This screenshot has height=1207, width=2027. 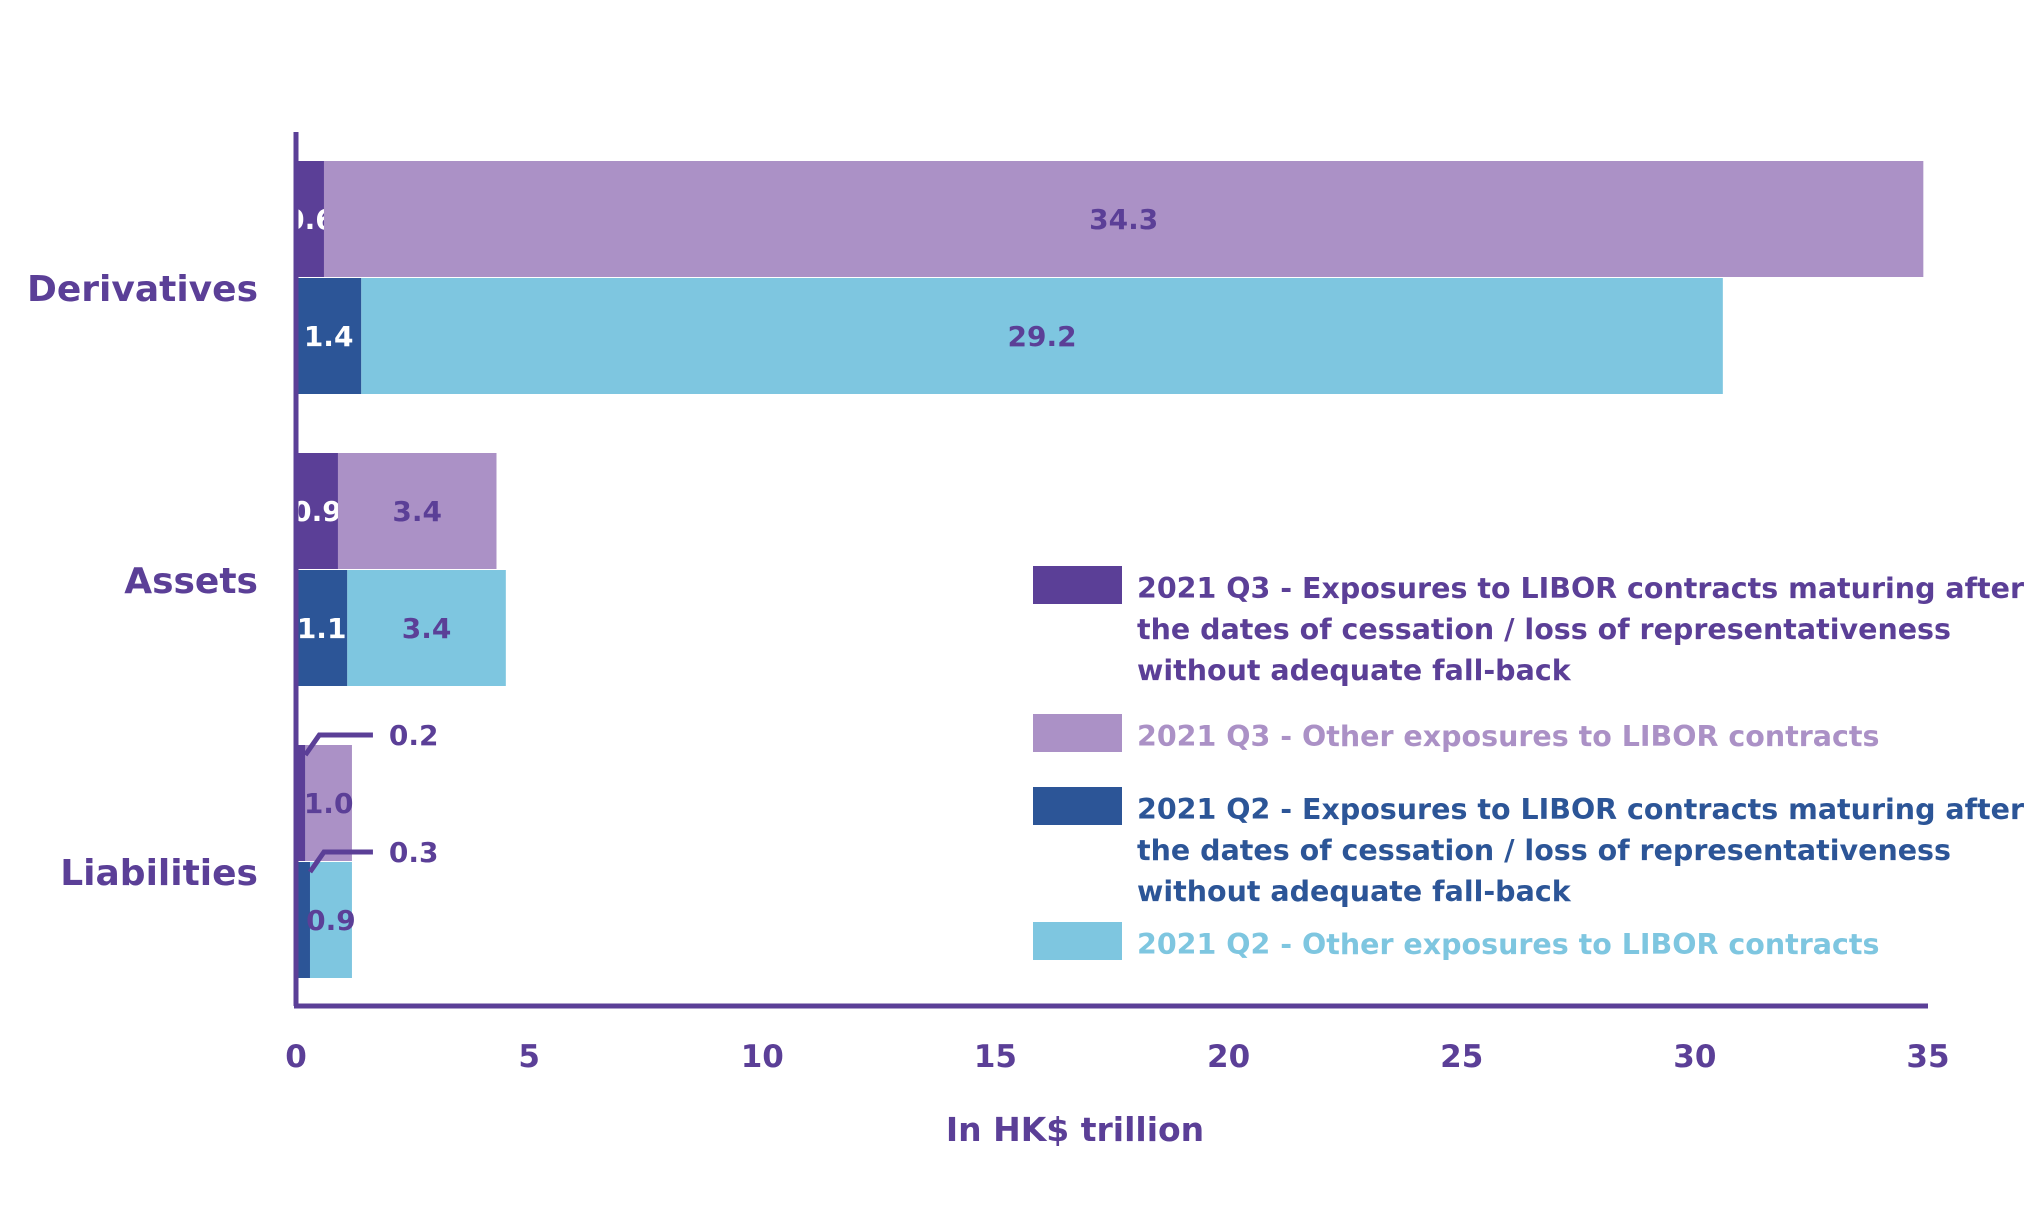 I want to click on data-label: 29.2, so click(x=1042, y=336).